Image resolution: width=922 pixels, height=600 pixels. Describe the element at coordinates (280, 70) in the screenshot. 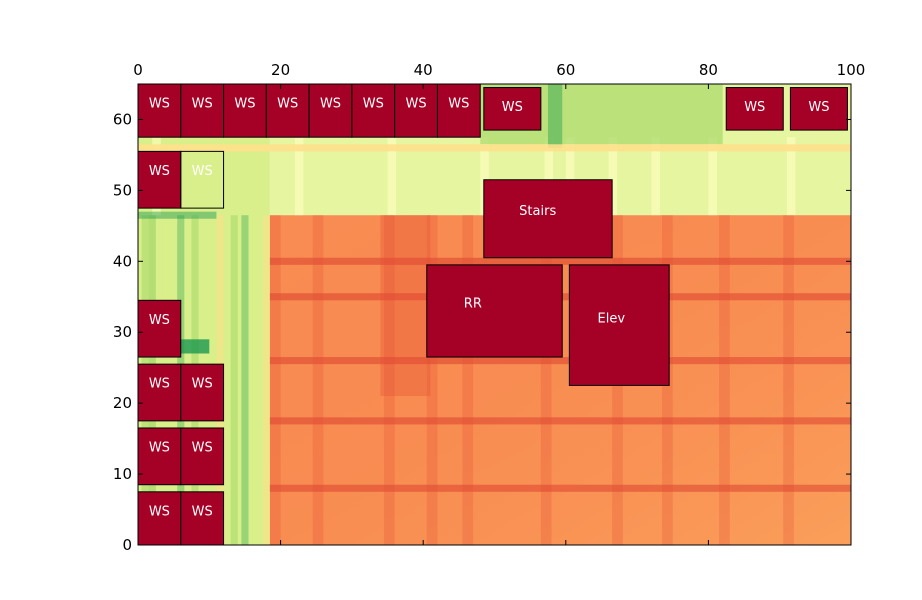

I see `x-tick-label: 20` at that location.